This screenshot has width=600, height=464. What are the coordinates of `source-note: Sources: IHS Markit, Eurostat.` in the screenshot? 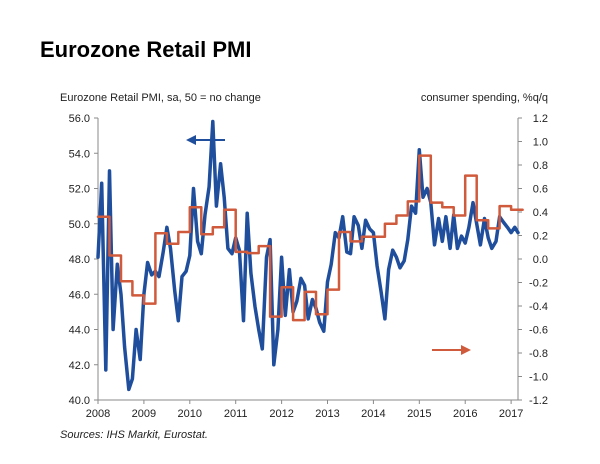 It's located at (134, 435).